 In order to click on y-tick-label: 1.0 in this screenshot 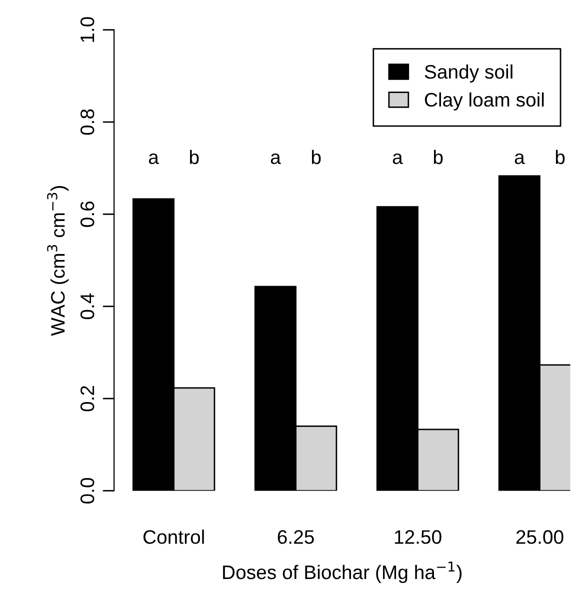, I will do `click(87, 29)`.